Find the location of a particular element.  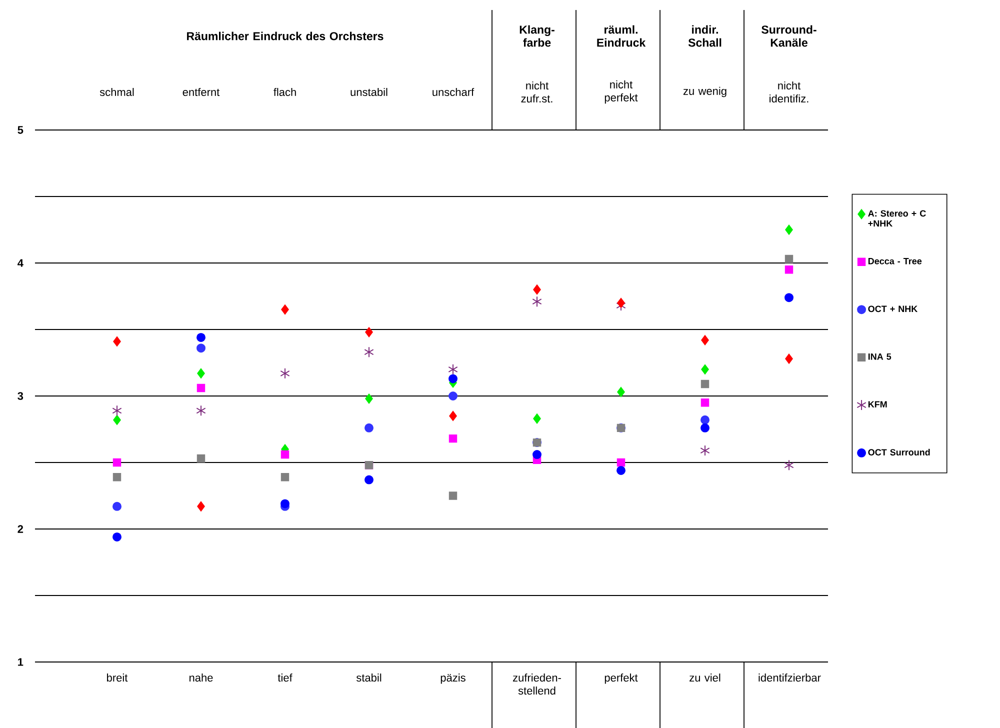

x-tick-label: zufrieden-stellend is located at coordinates (536, 684).